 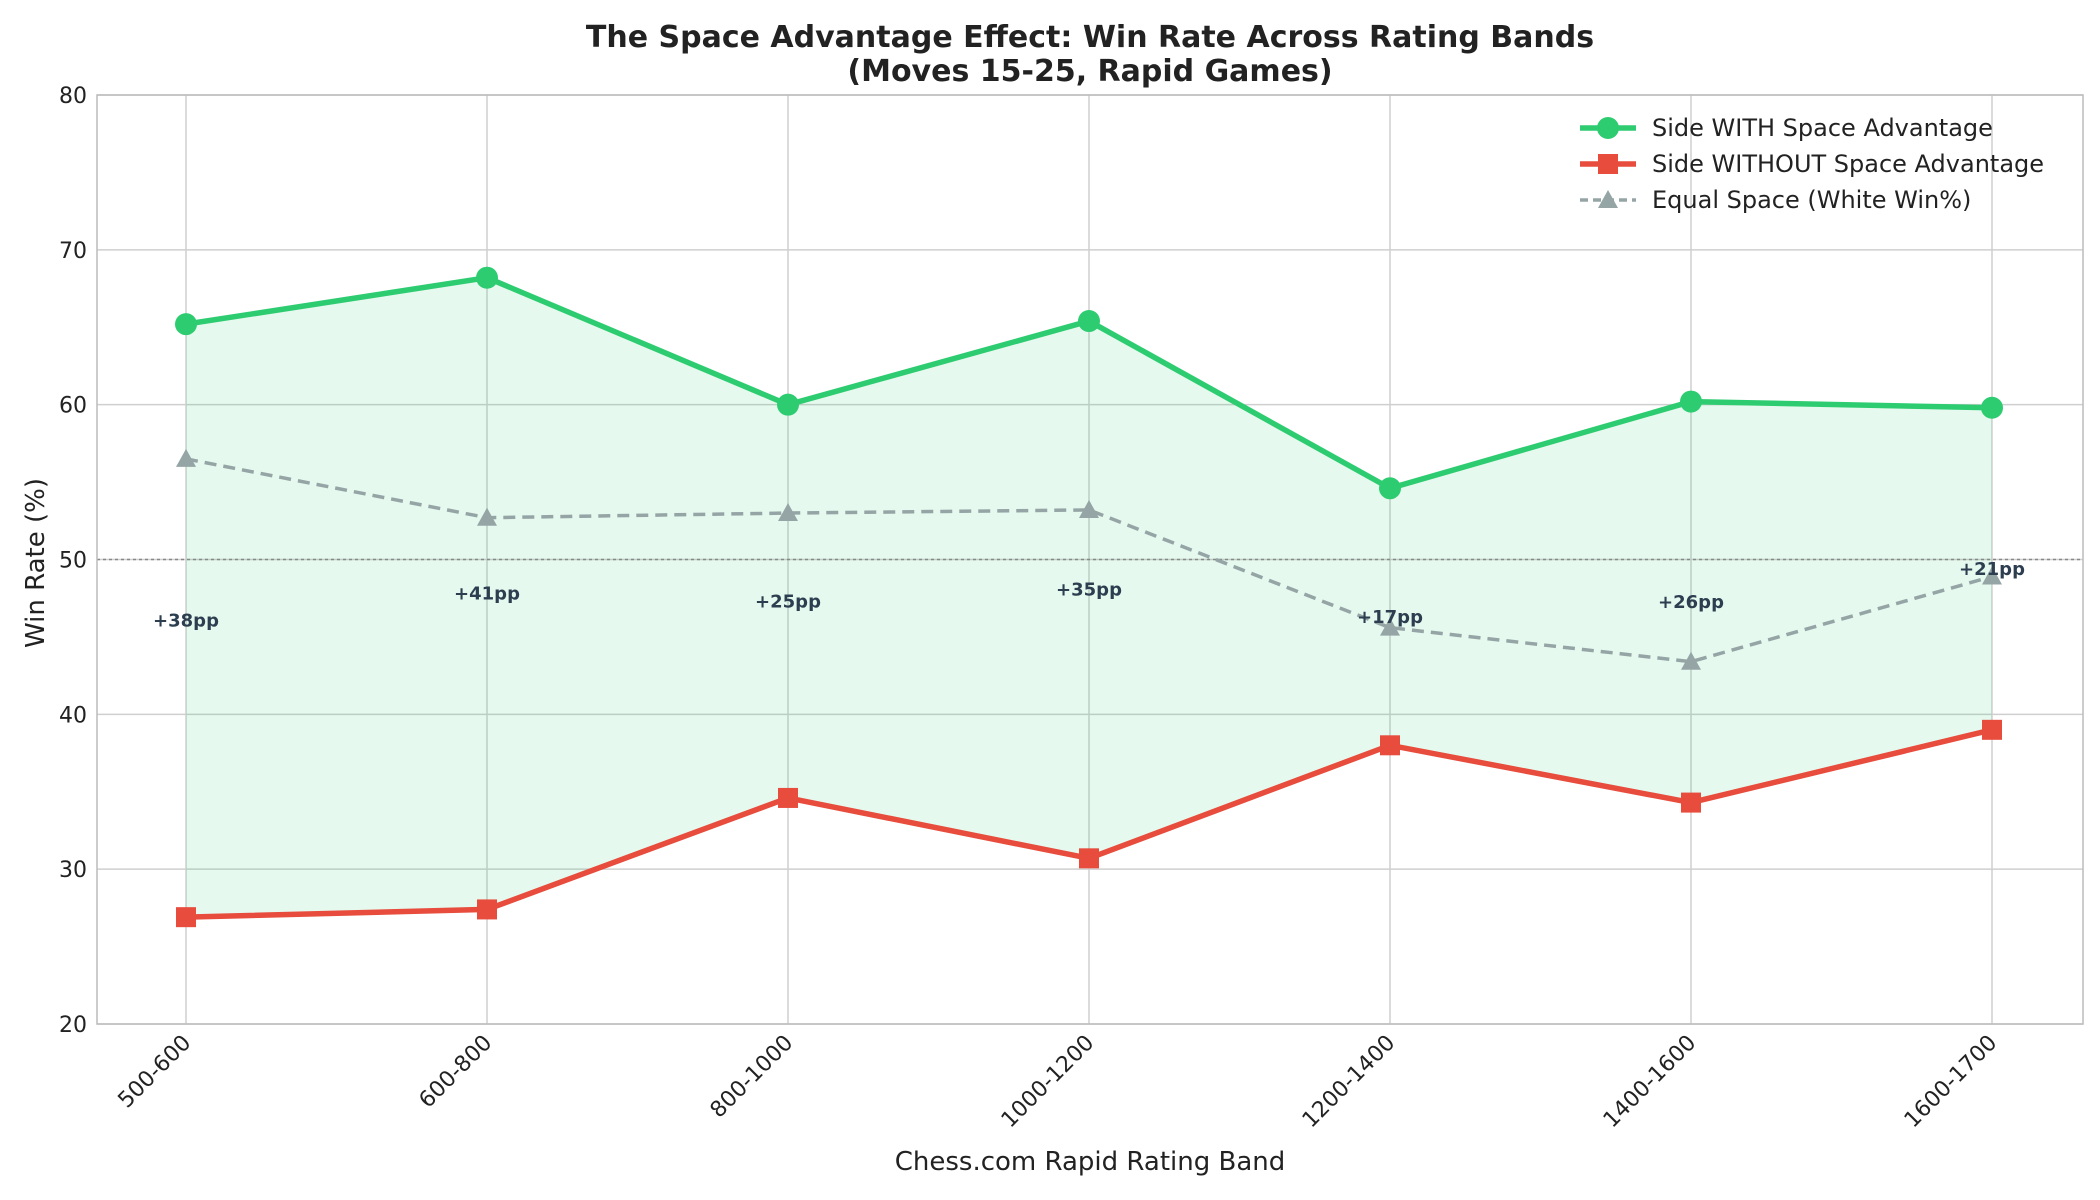 I want to click on difference-label: +35pp, so click(x=1089, y=590).